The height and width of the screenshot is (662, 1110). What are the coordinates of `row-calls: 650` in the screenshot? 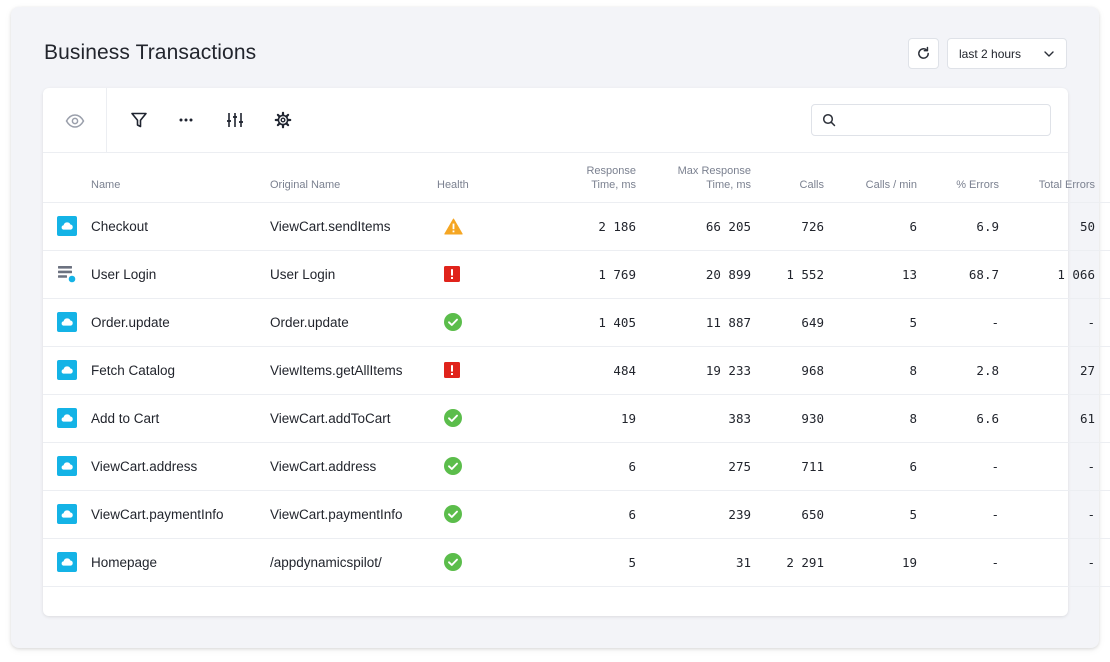 It's located at (787, 514).